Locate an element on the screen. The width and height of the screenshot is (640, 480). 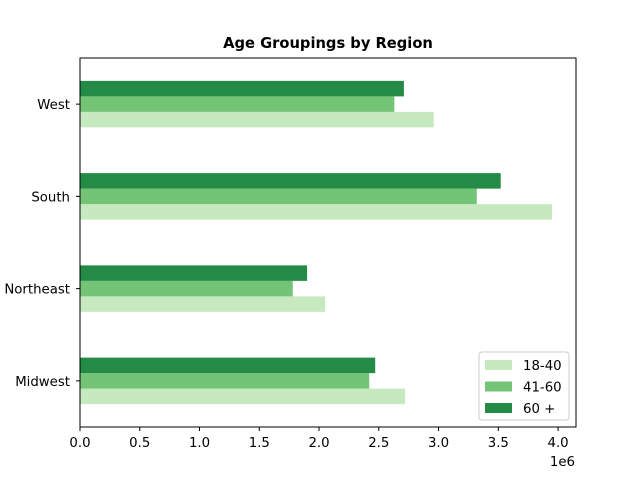
y-axis: Midwest Northeast South West is located at coordinates (42, 244).